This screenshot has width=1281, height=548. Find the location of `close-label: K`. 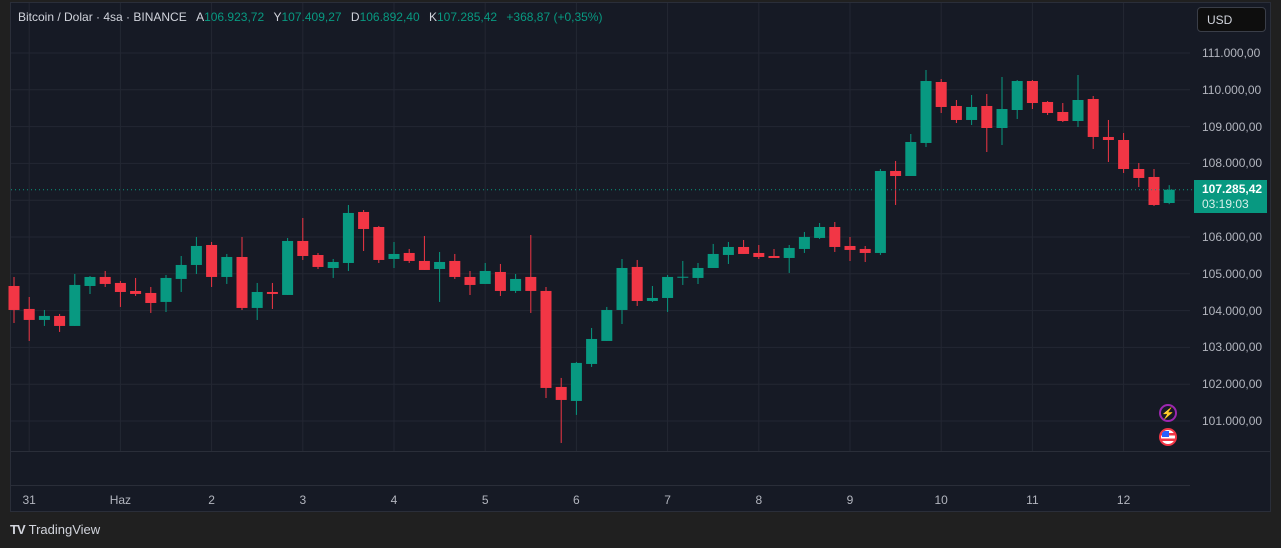

close-label: K is located at coordinates (432, 17).